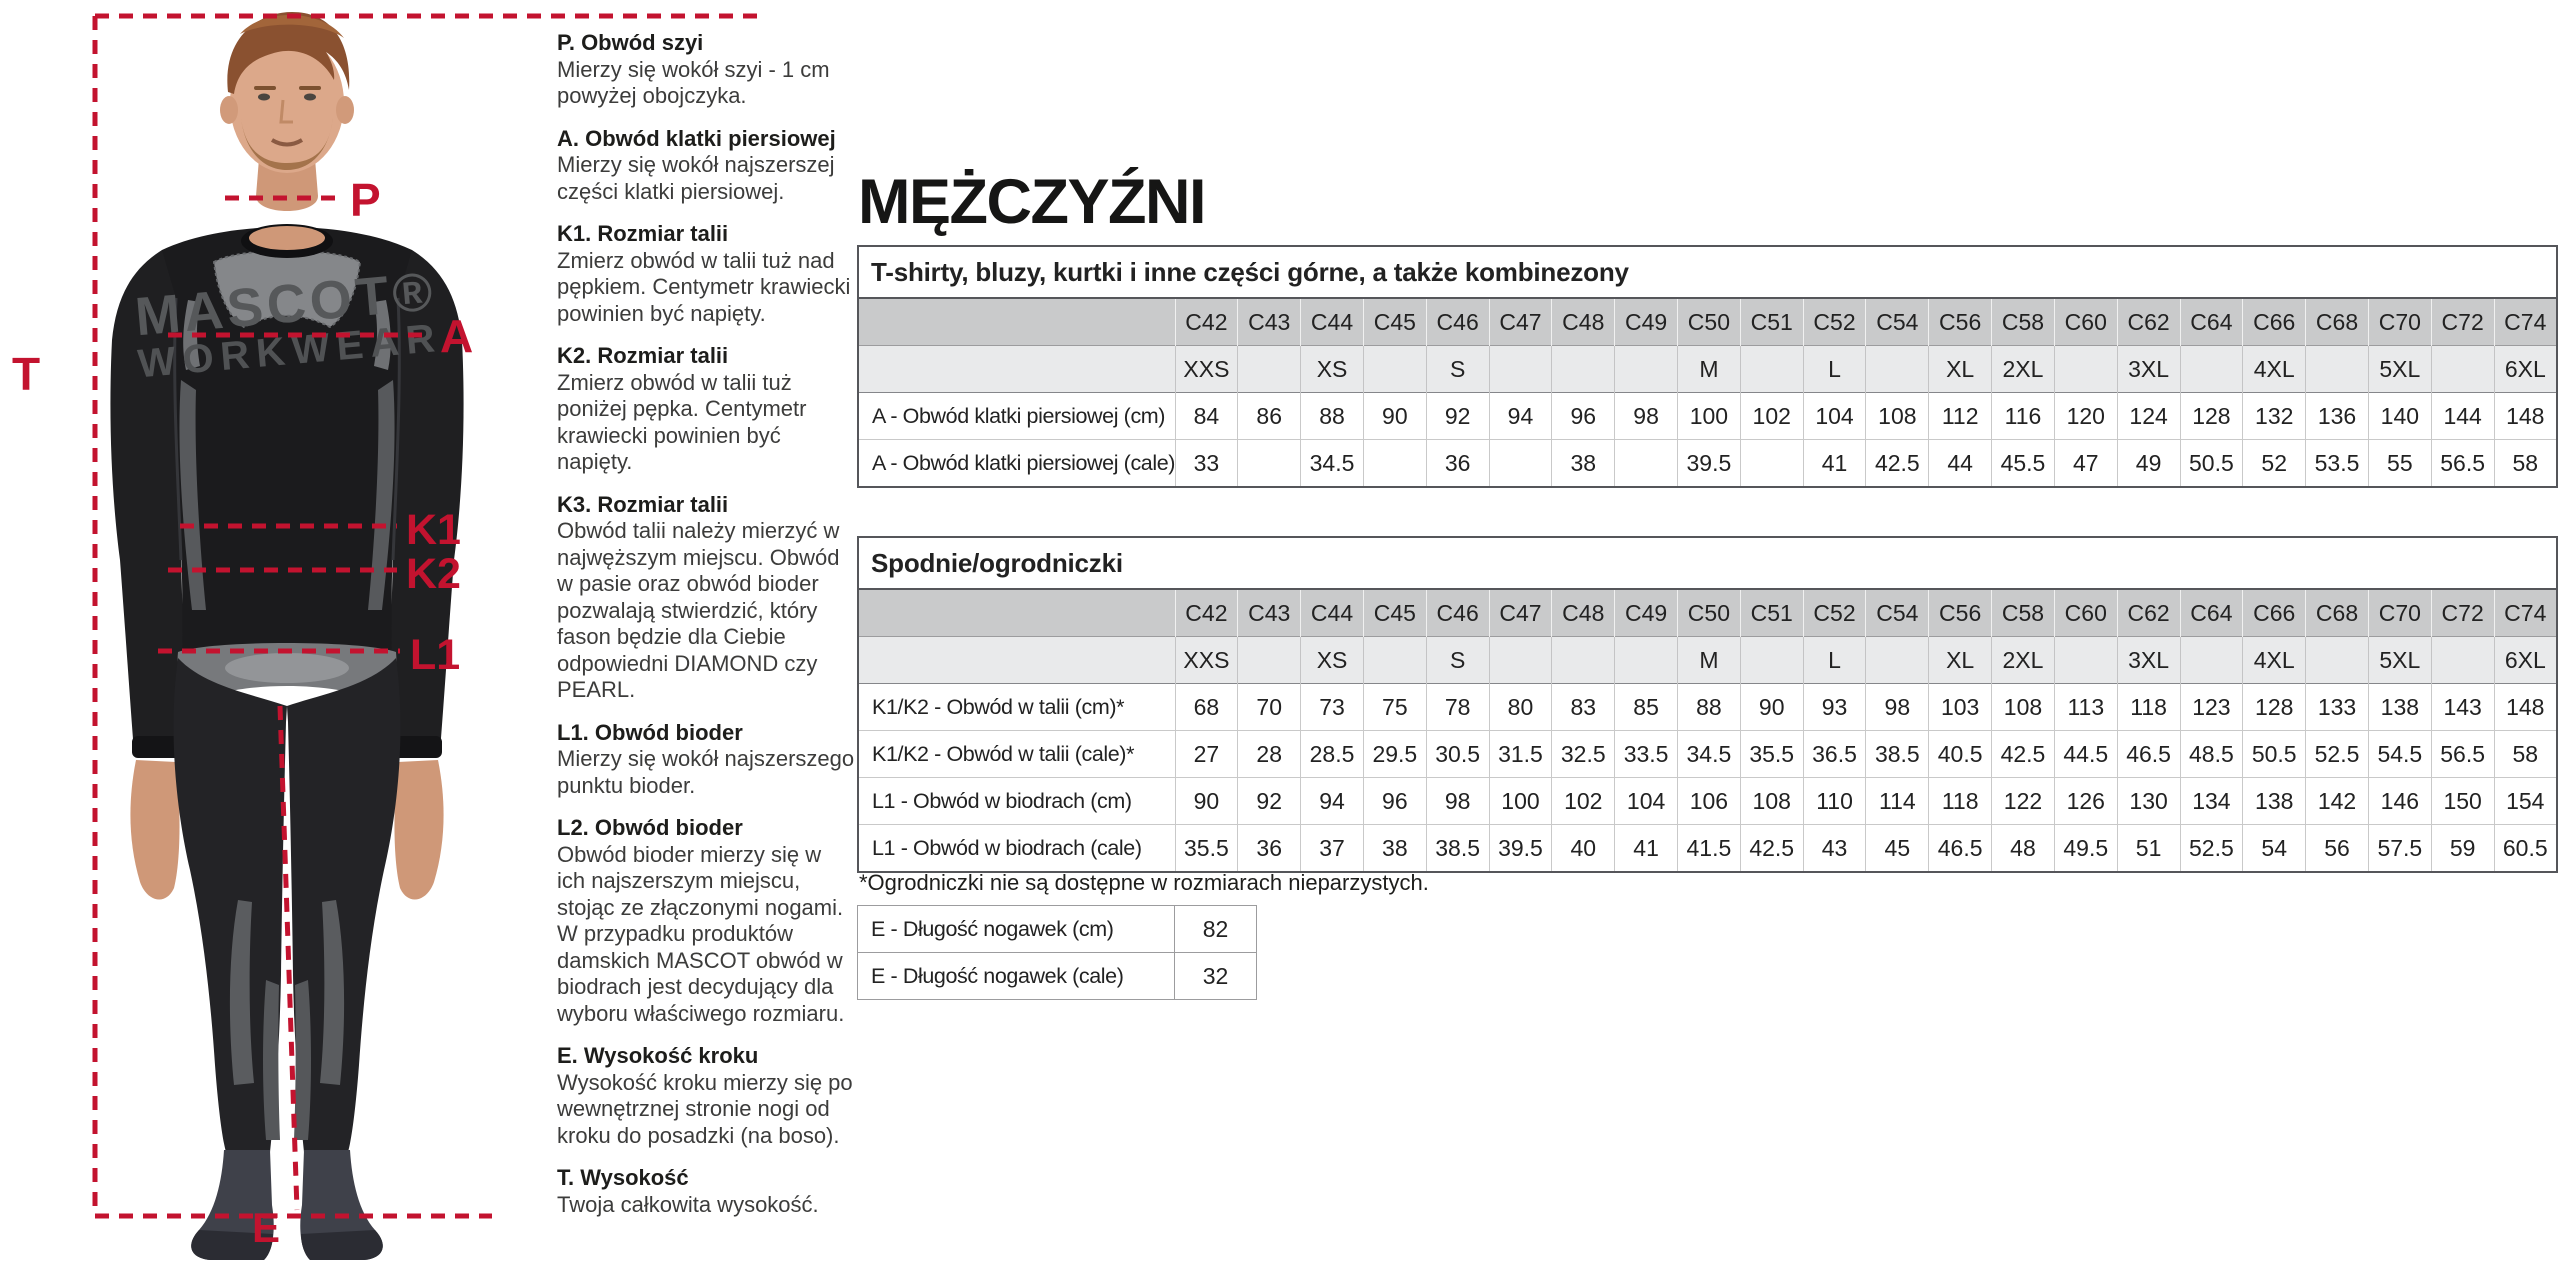 This screenshot has height=1282, width=2560. I want to click on size-code-cell: C72, so click(2462, 321).